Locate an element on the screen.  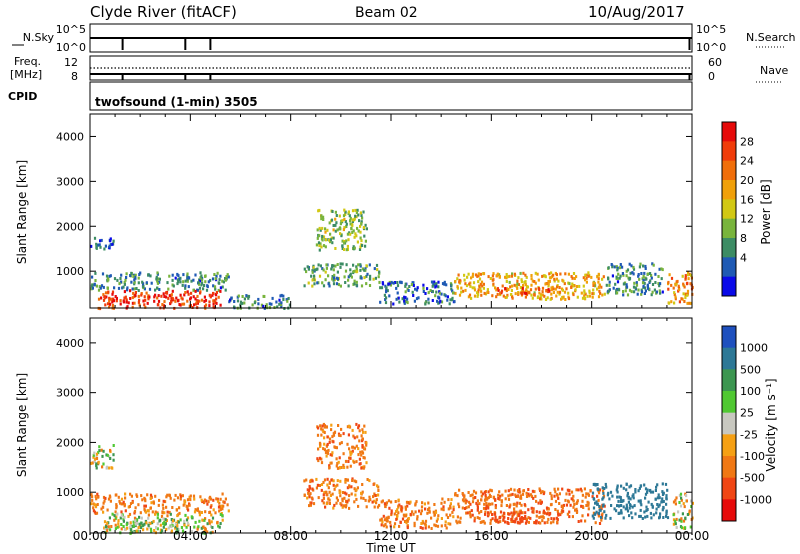
y-tick-label: 3000 is located at coordinates (70, 393).